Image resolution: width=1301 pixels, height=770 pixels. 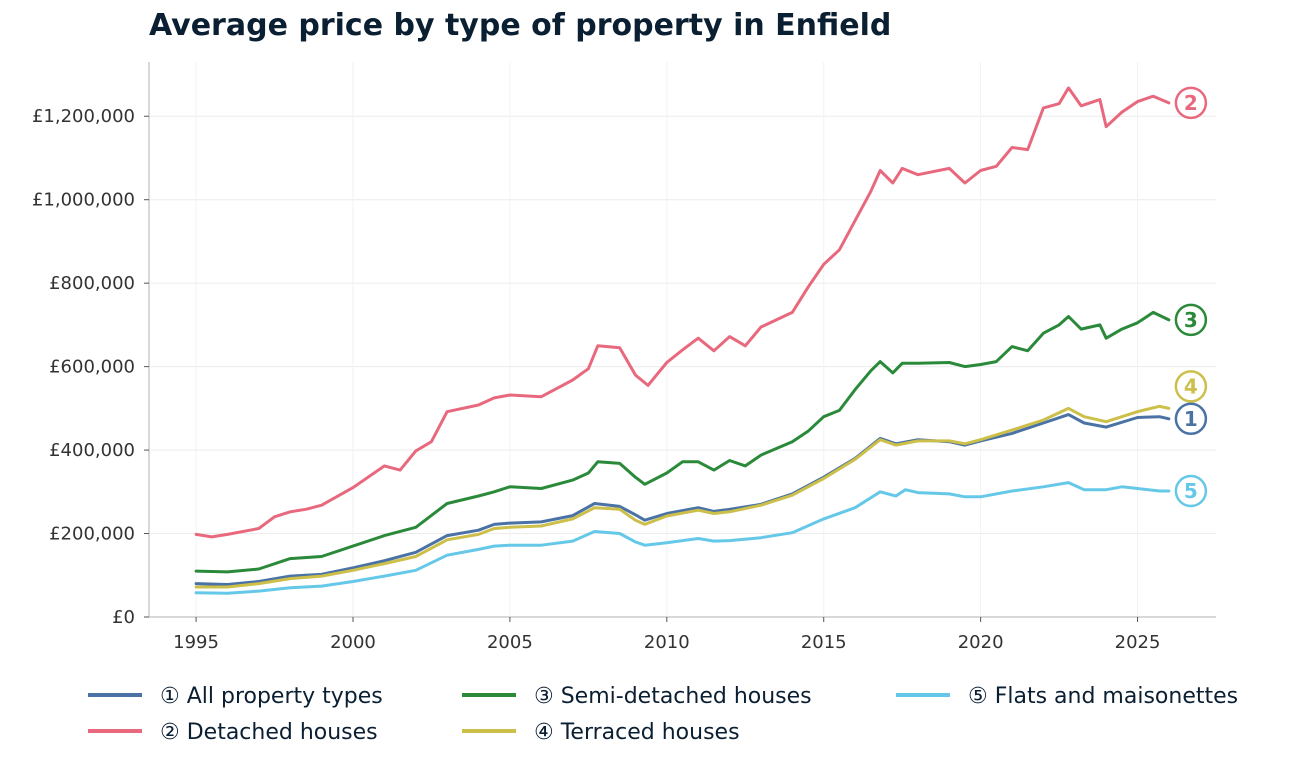 What do you see at coordinates (271, 696) in the screenshot?
I see `legend-label: ① All property types` at bounding box center [271, 696].